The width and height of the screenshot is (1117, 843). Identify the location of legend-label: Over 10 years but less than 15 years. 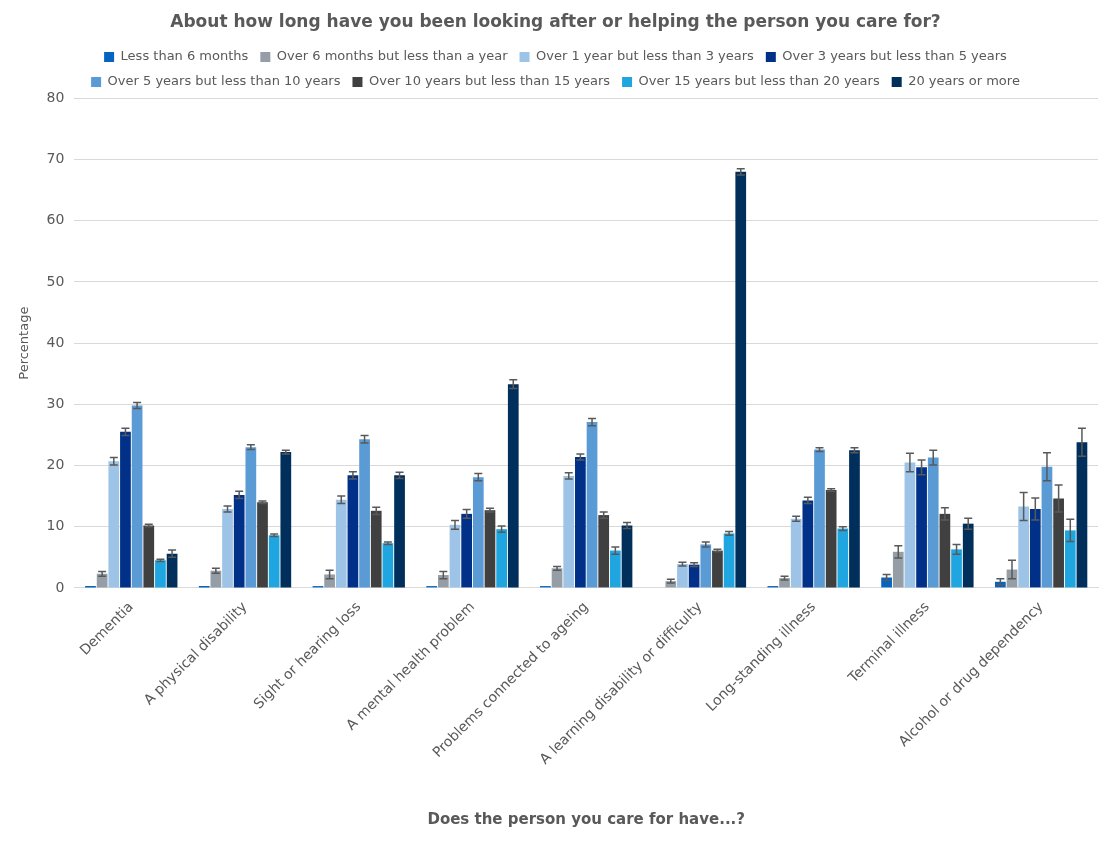
(489, 81).